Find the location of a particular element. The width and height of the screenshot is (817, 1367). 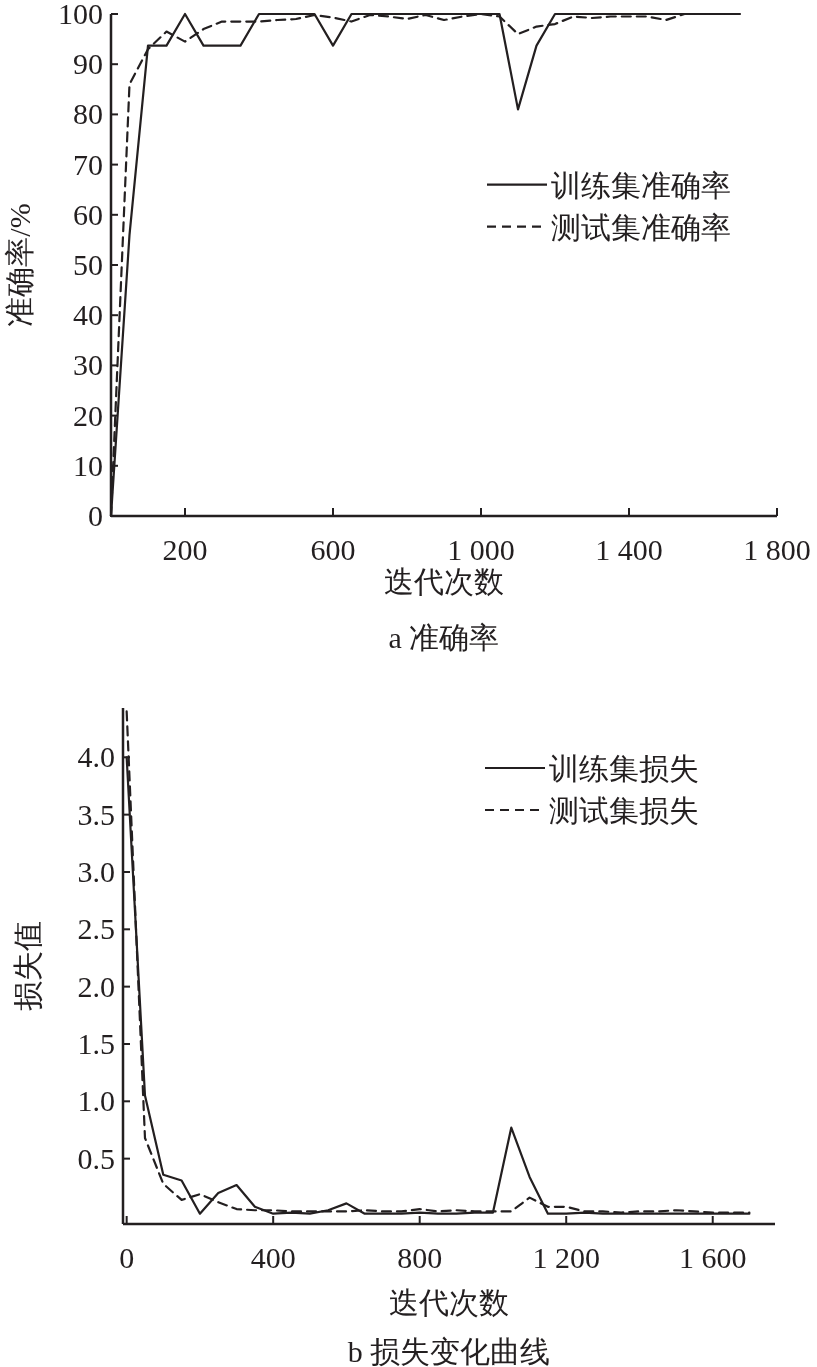

y-tick-label: 70 is located at coordinates (88, 164).